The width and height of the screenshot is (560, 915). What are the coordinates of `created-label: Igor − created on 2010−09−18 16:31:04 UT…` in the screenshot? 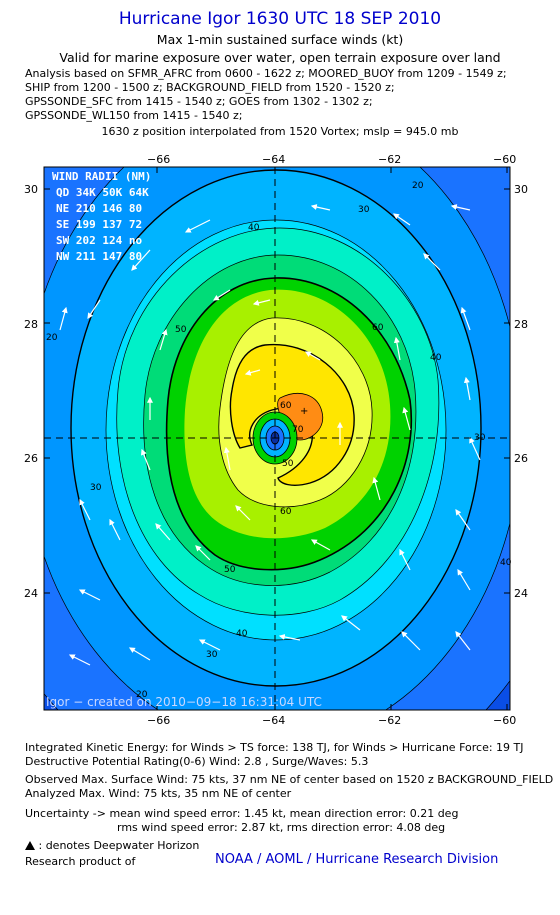 It's located at (184, 702).